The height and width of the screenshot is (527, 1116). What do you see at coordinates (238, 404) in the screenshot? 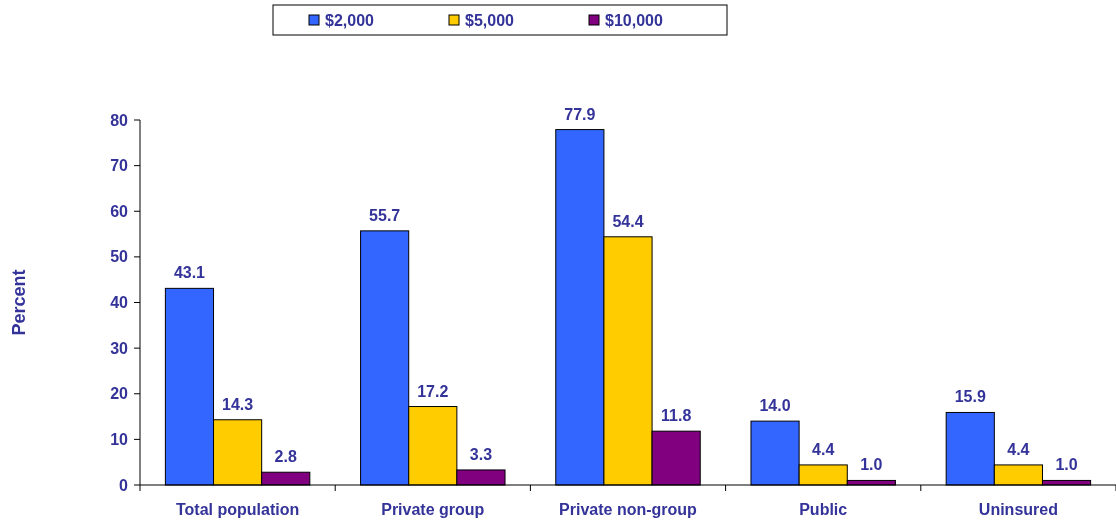
I see `data-label: 14.3` at bounding box center [238, 404].